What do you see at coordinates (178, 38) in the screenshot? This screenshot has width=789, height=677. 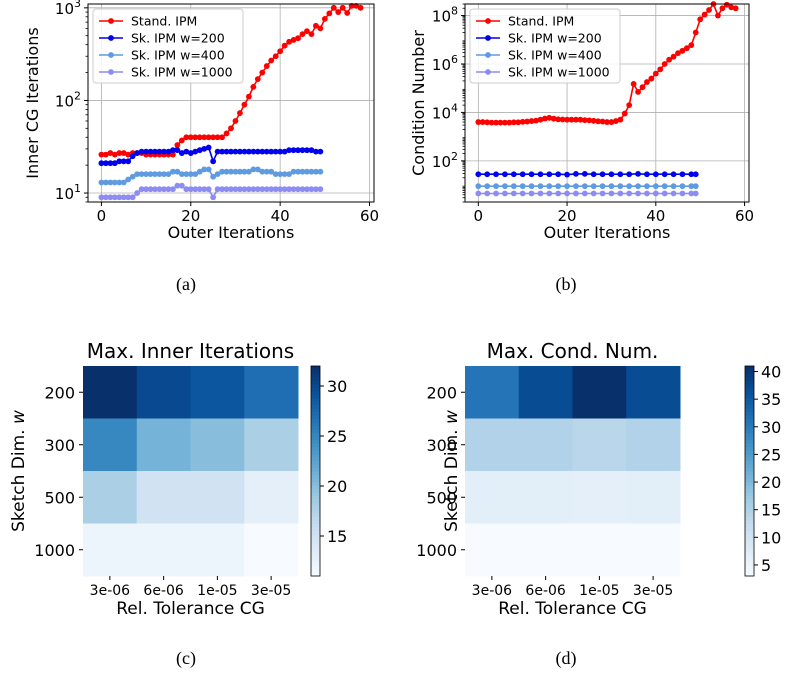 I see `legend-label: Sk. IPM w=200` at bounding box center [178, 38].